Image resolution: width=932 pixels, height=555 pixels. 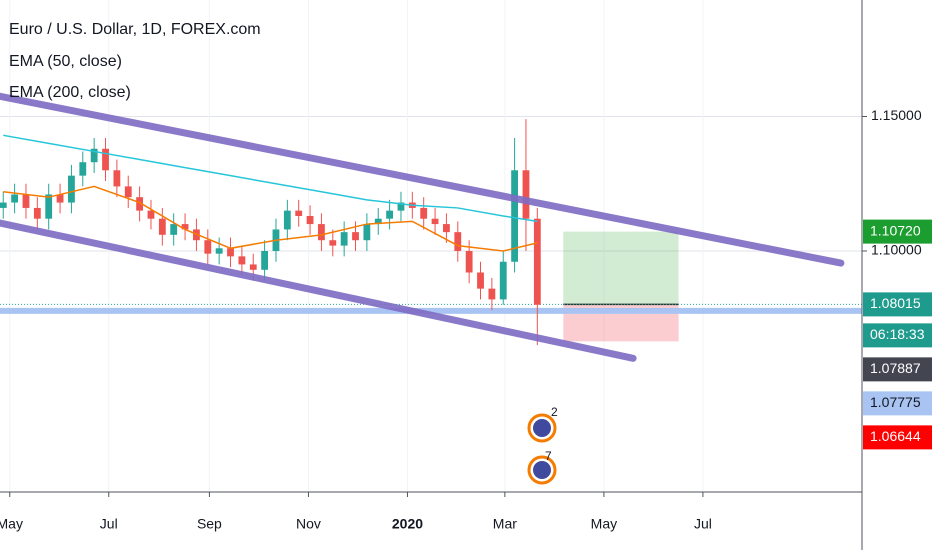 I want to click on legend-entry: EMA (200, close), so click(x=70, y=92).